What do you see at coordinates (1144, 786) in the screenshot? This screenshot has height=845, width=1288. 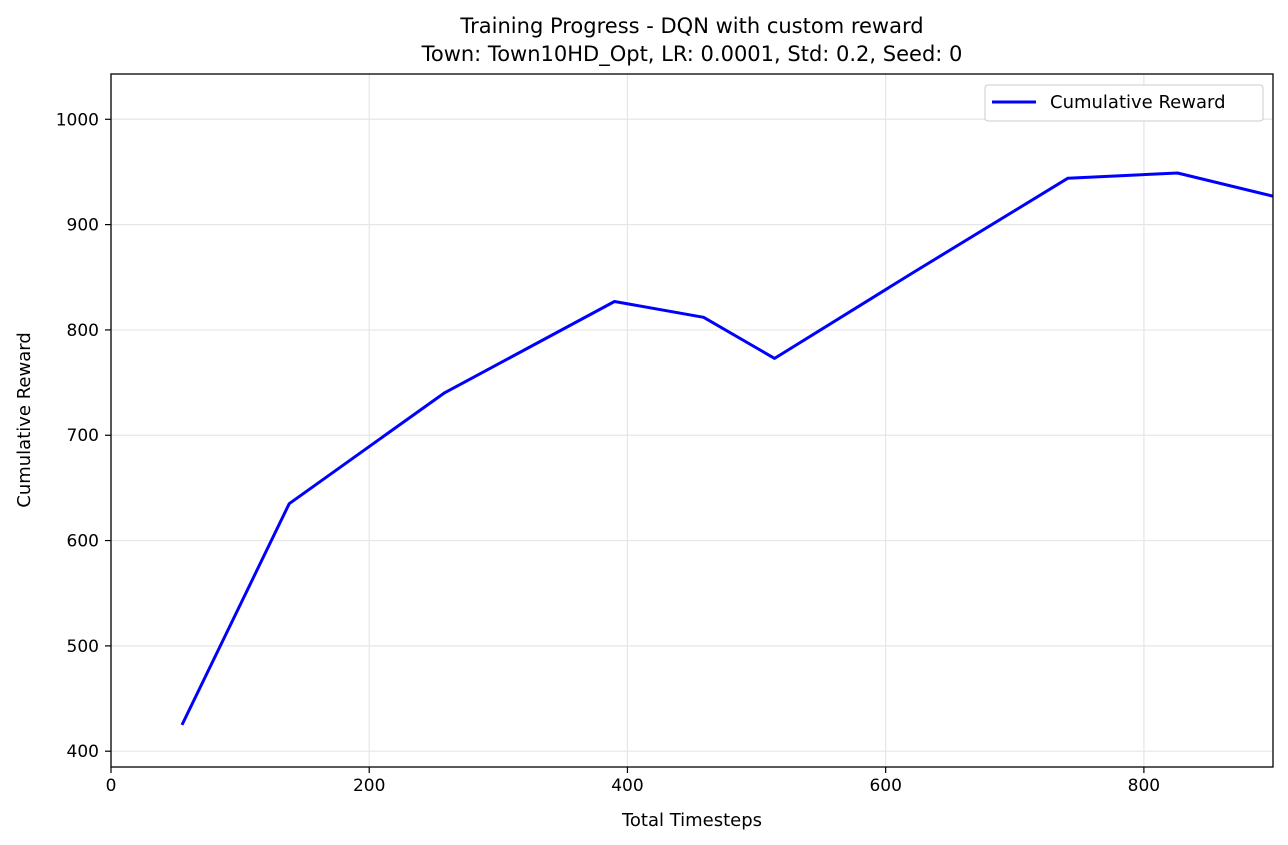 I see `x-tick-label: 800` at bounding box center [1144, 786].